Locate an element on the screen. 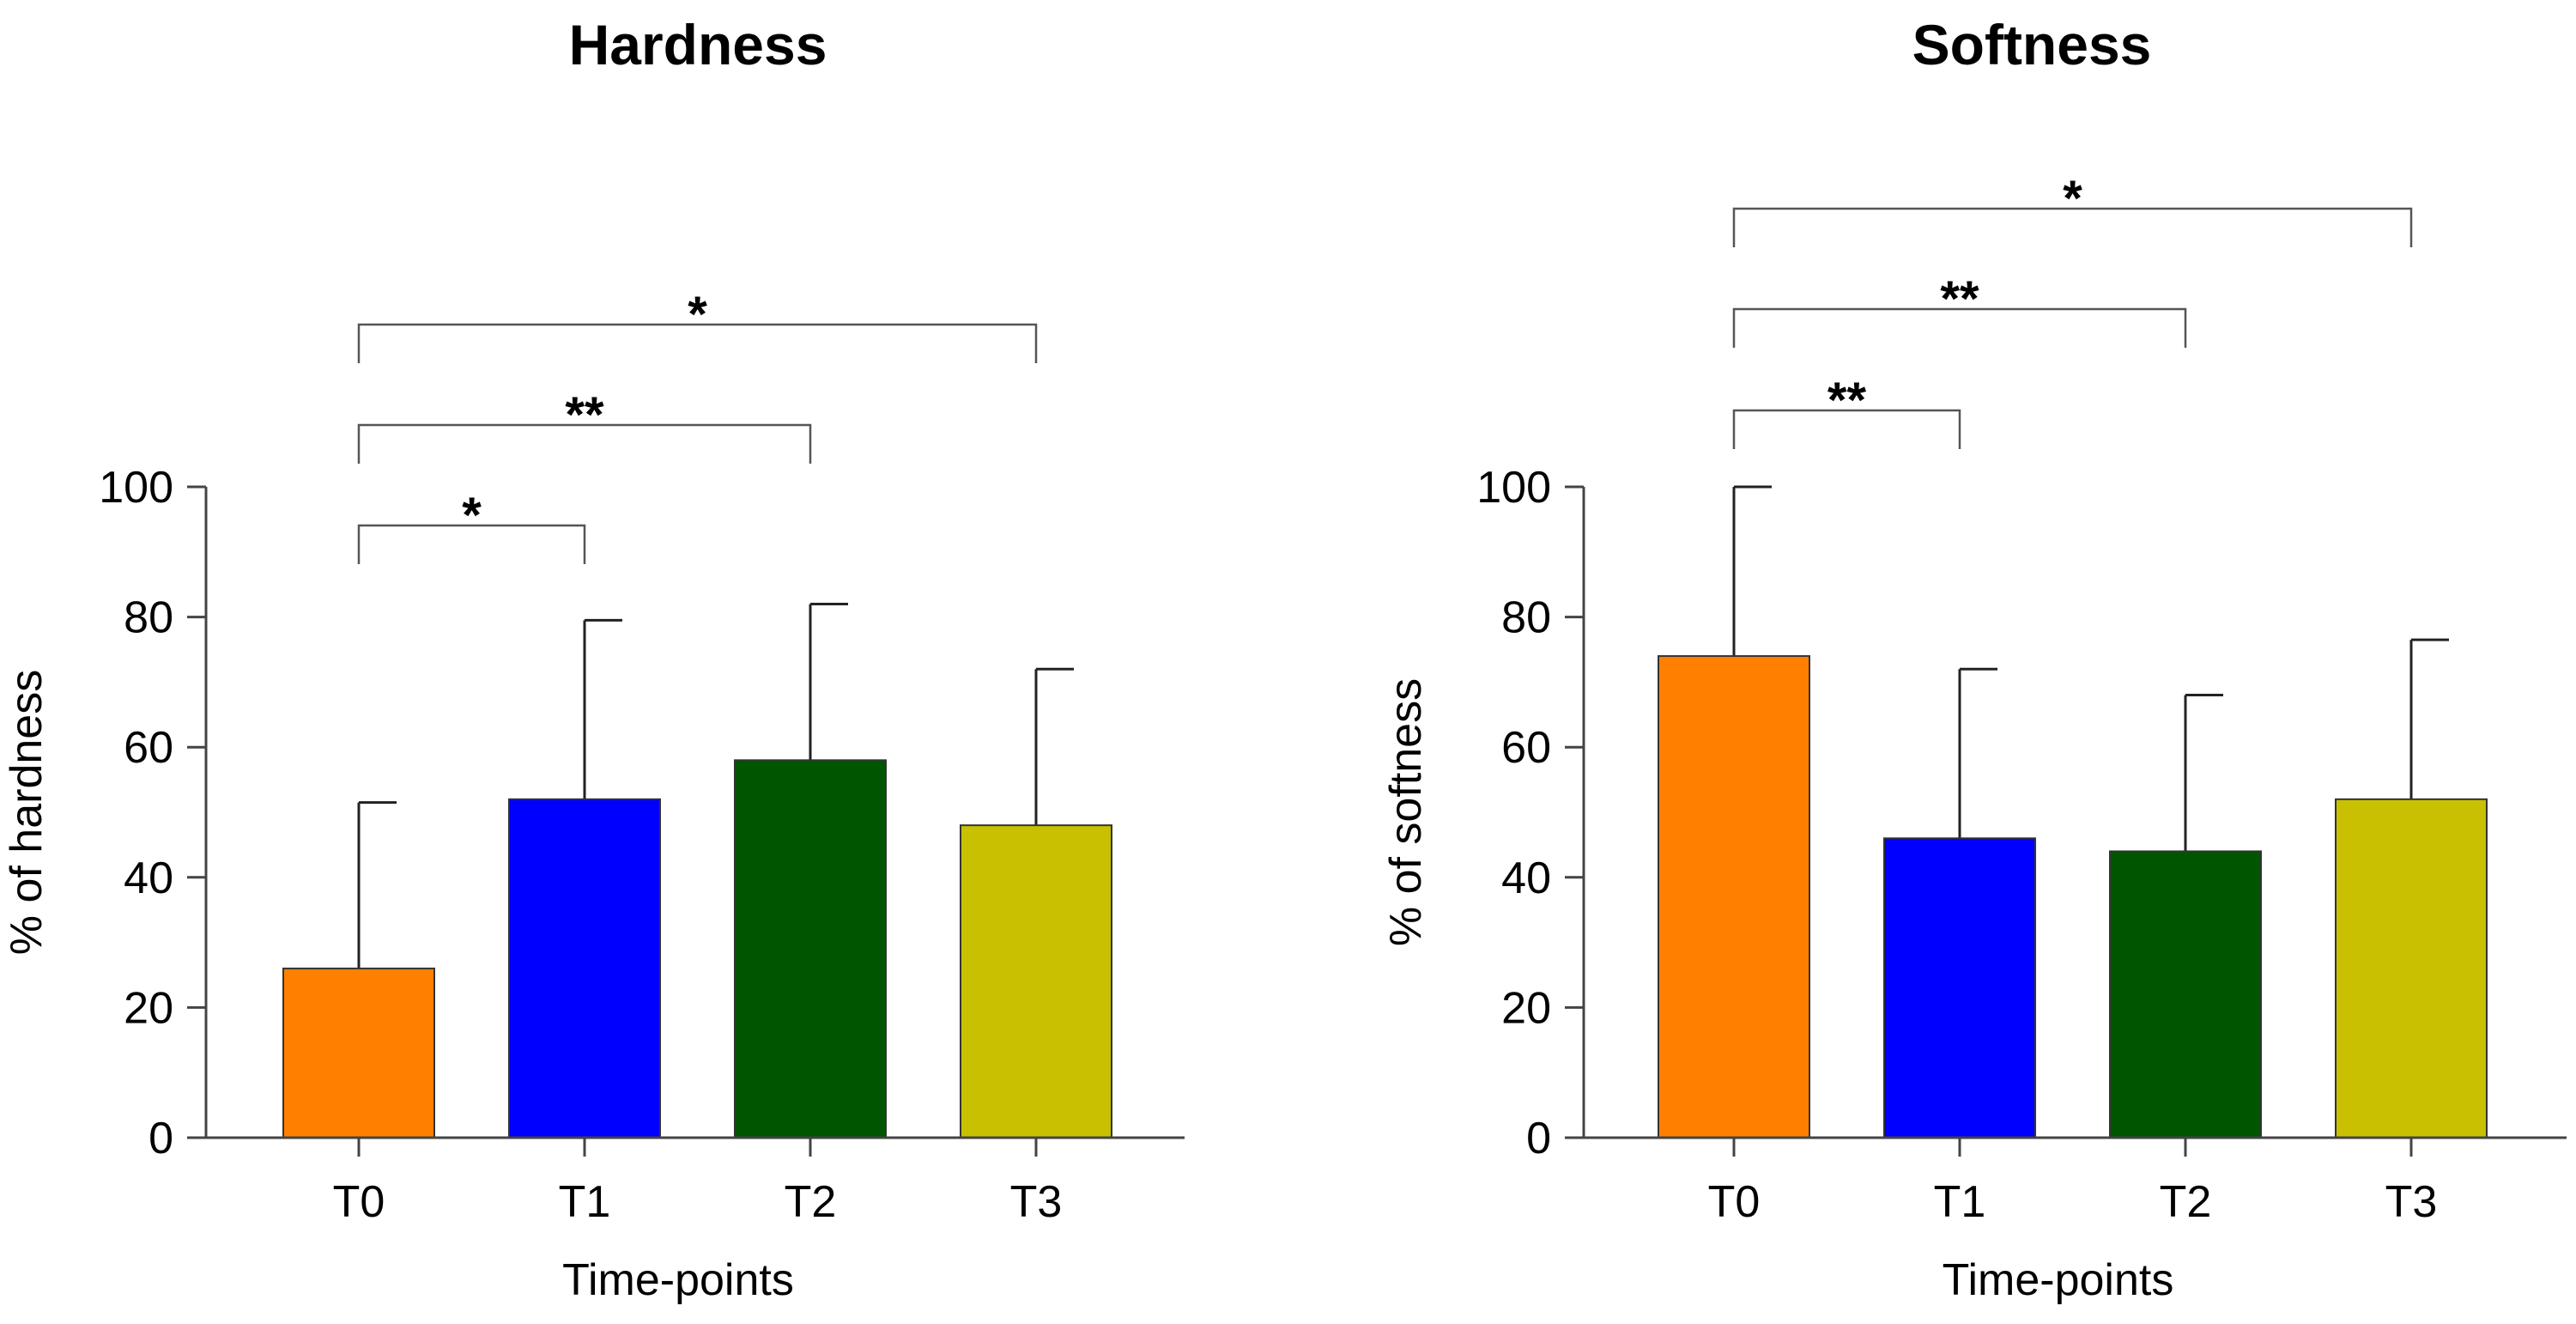 This screenshot has width=2576, height=1324. y-axis-label: % of hardness is located at coordinates (27, 812).